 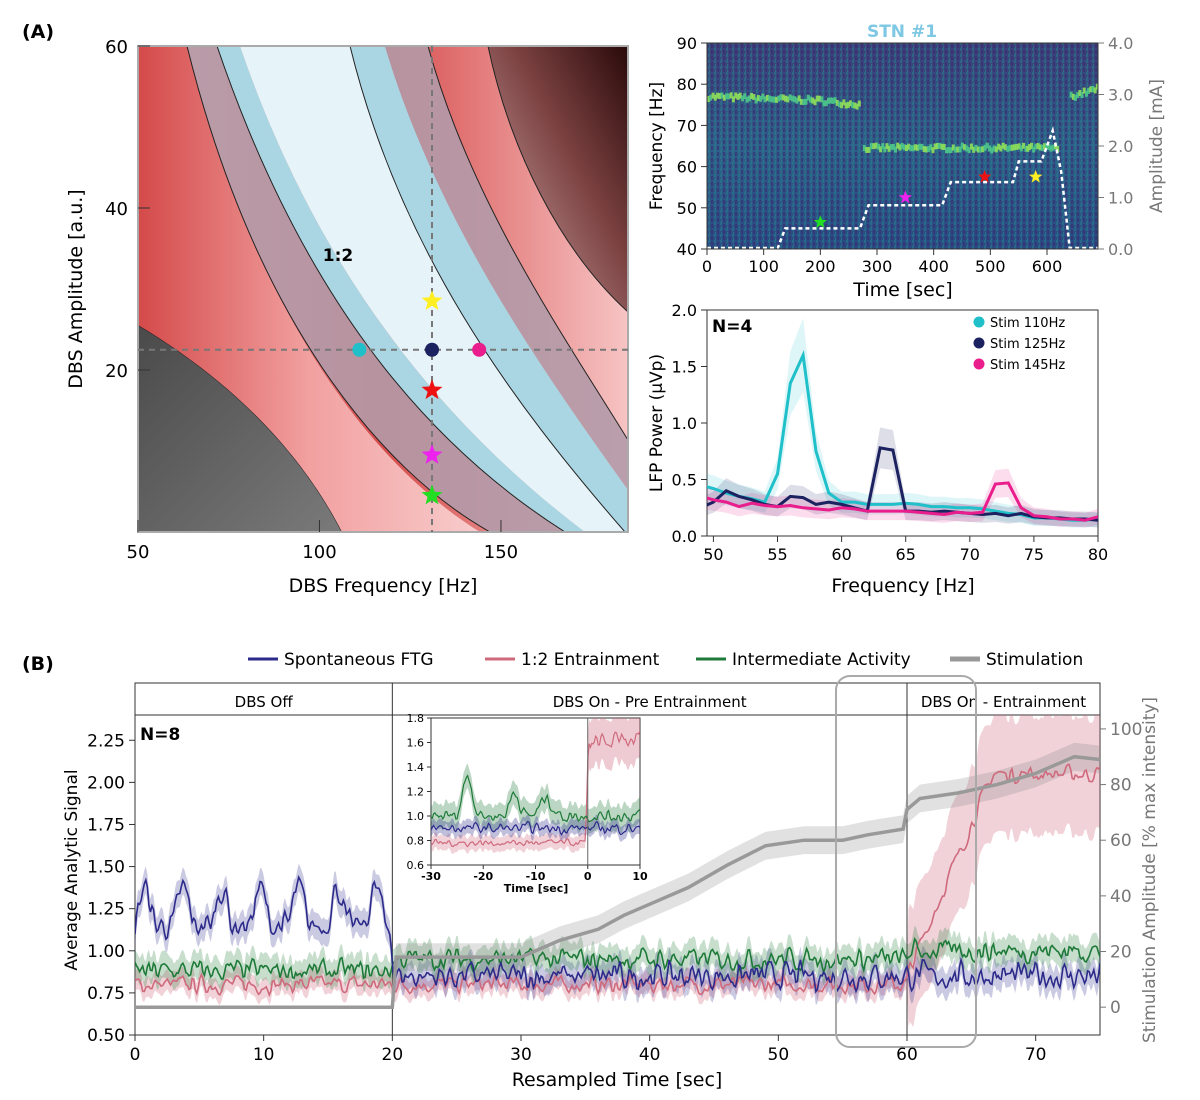 What do you see at coordinates (902, 290) in the screenshot?
I see `spectrogram-xlabel: Time [sec]` at bounding box center [902, 290].